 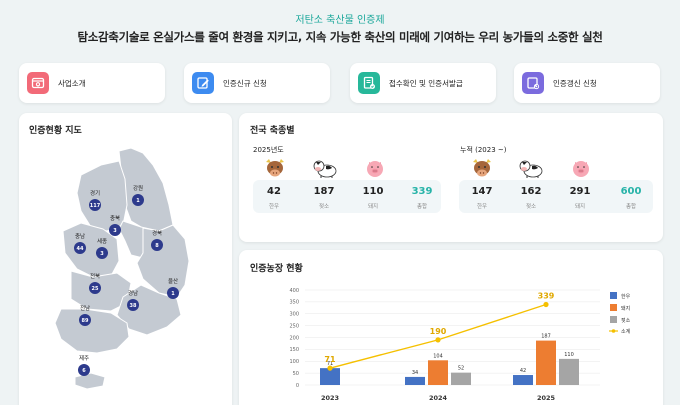 I want to click on map-marker-충남: 충남 44, so click(x=80, y=243).